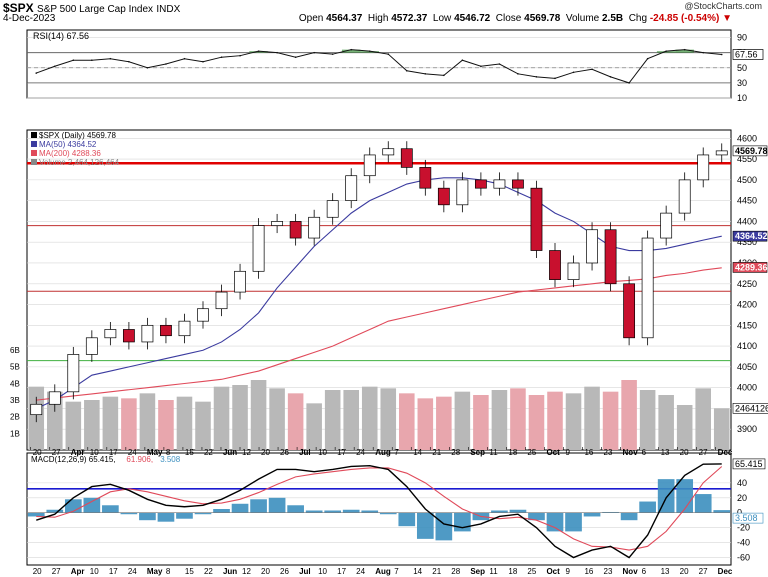  Describe the element at coordinates (743, 558) in the screenshot. I see `macd-tick-label: -60` at that location.